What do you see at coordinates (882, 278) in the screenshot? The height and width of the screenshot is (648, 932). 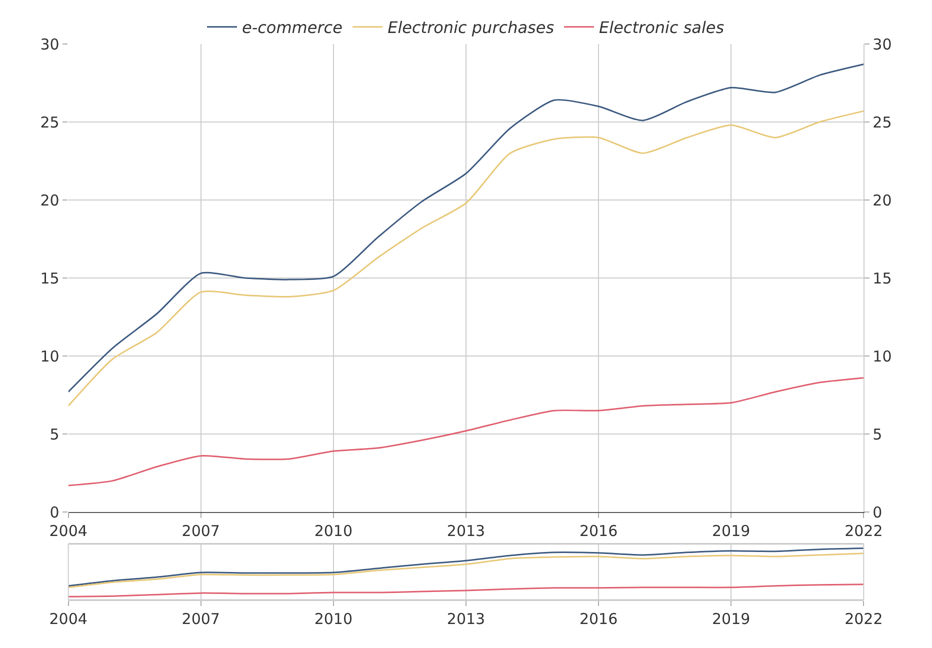 I see `y2-tick-label: 15` at bounding box center [882, 278].